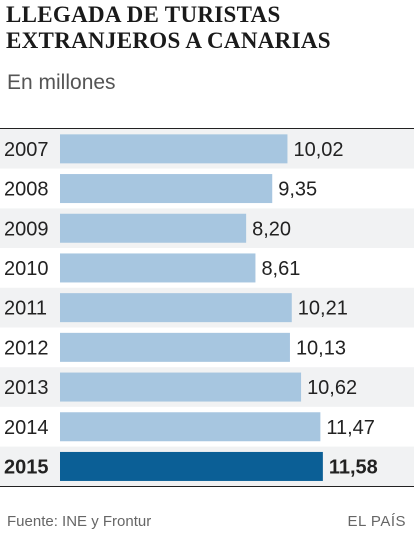 This screenshot has height=545, width=414. I want to click on year-label: 2014, so click(26, 428).